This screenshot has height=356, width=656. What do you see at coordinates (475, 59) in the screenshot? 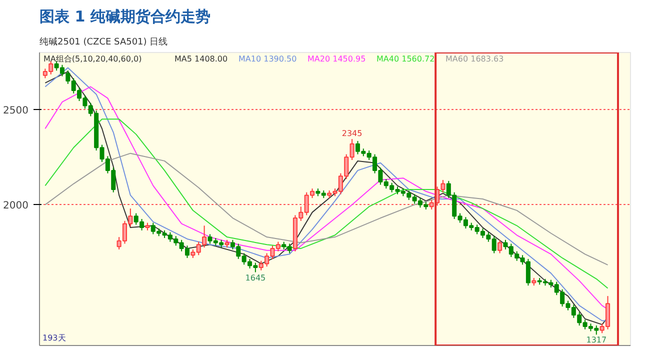
I see `text: MA60 1683.63` at bounding box center [475, 59].